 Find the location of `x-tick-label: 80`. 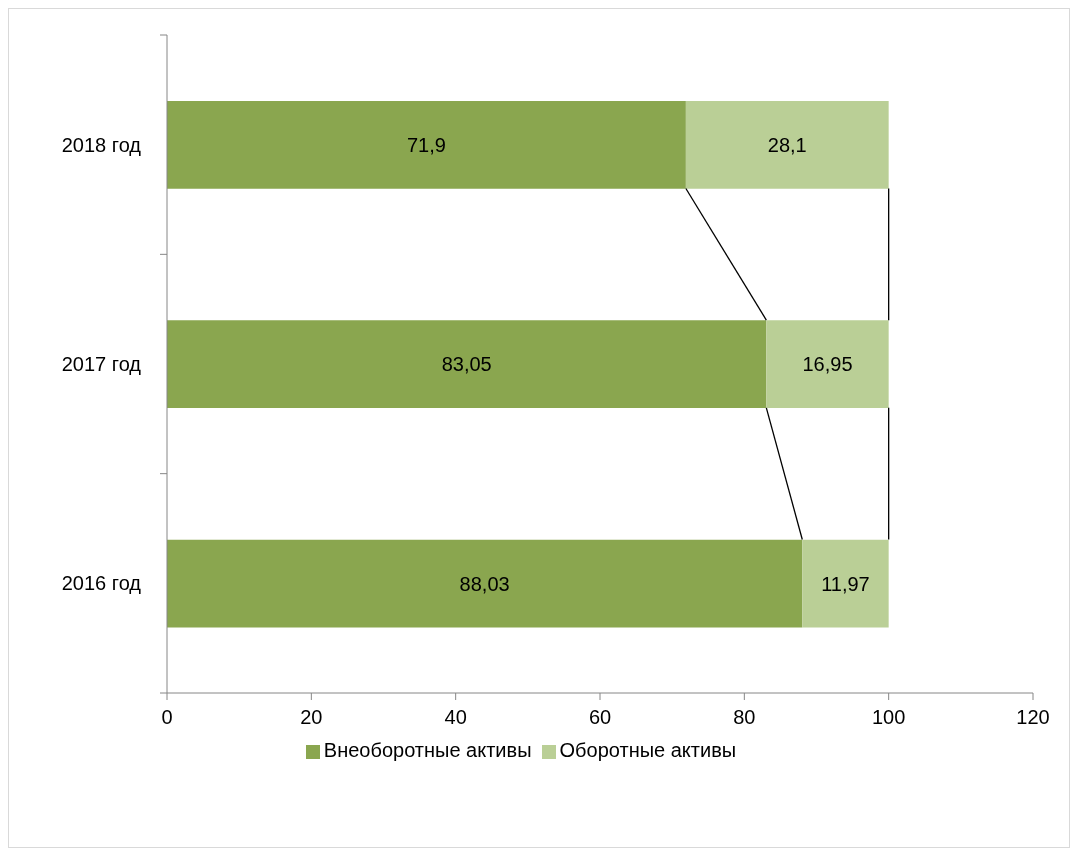

x-tick-label: 80 is located at coordinates (744, 717).